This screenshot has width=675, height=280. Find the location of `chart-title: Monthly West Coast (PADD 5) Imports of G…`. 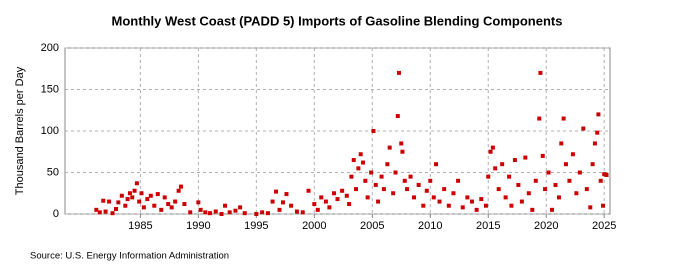

chart-title: Monthly West Coast (PADD 5) Imports of G… is located at coordinates (337, 20).